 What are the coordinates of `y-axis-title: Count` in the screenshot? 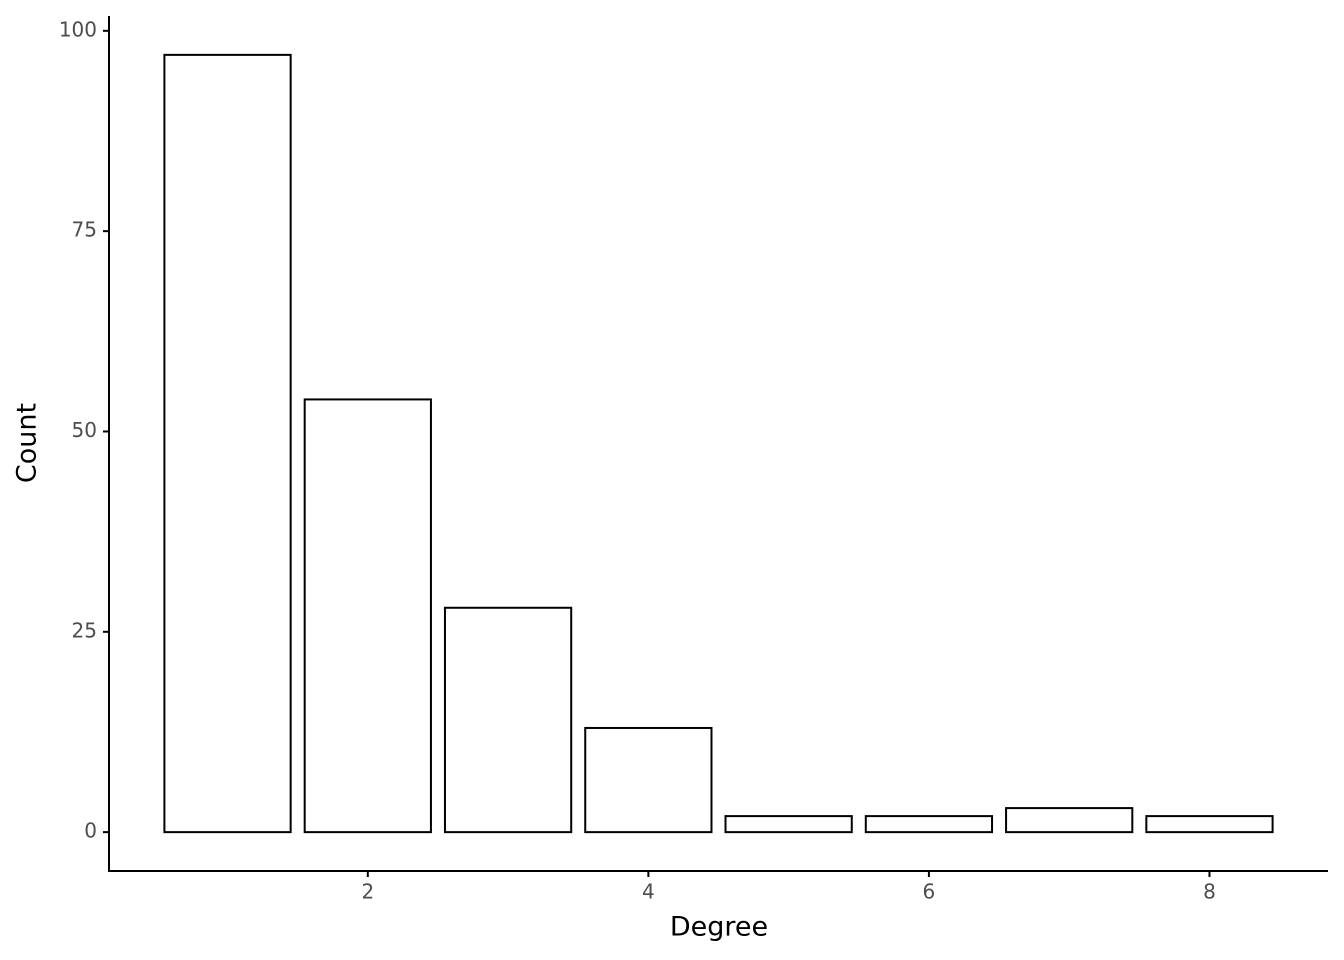 It's located at (27, 443).